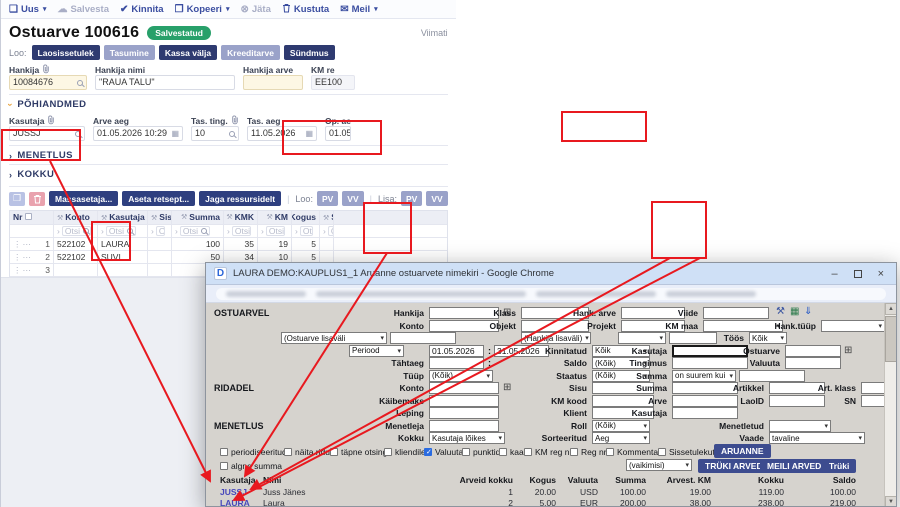 Image resolution: width=900 pixels, height=507 pixels. Describe the element at coordinates (834, 273) in the screenshot. I see `minimize-button: –` at that location.